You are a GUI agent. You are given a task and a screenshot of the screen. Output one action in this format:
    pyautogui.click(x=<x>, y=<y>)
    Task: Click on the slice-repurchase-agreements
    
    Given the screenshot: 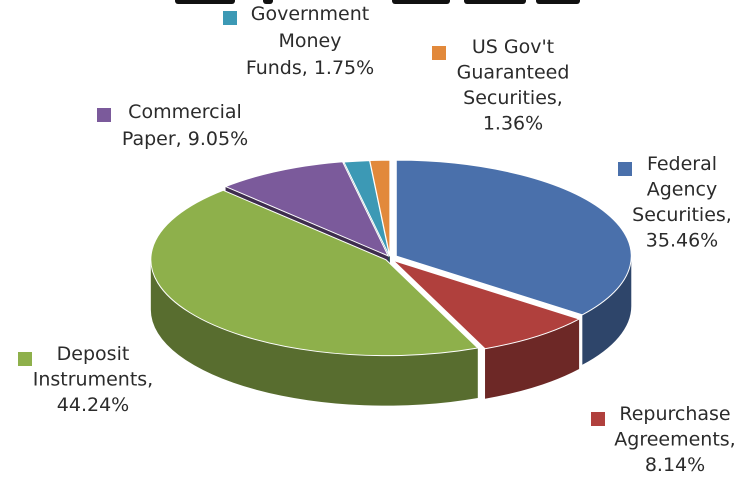 What is the action you would take?
    pyautogui.click(x=486, y=304)
    